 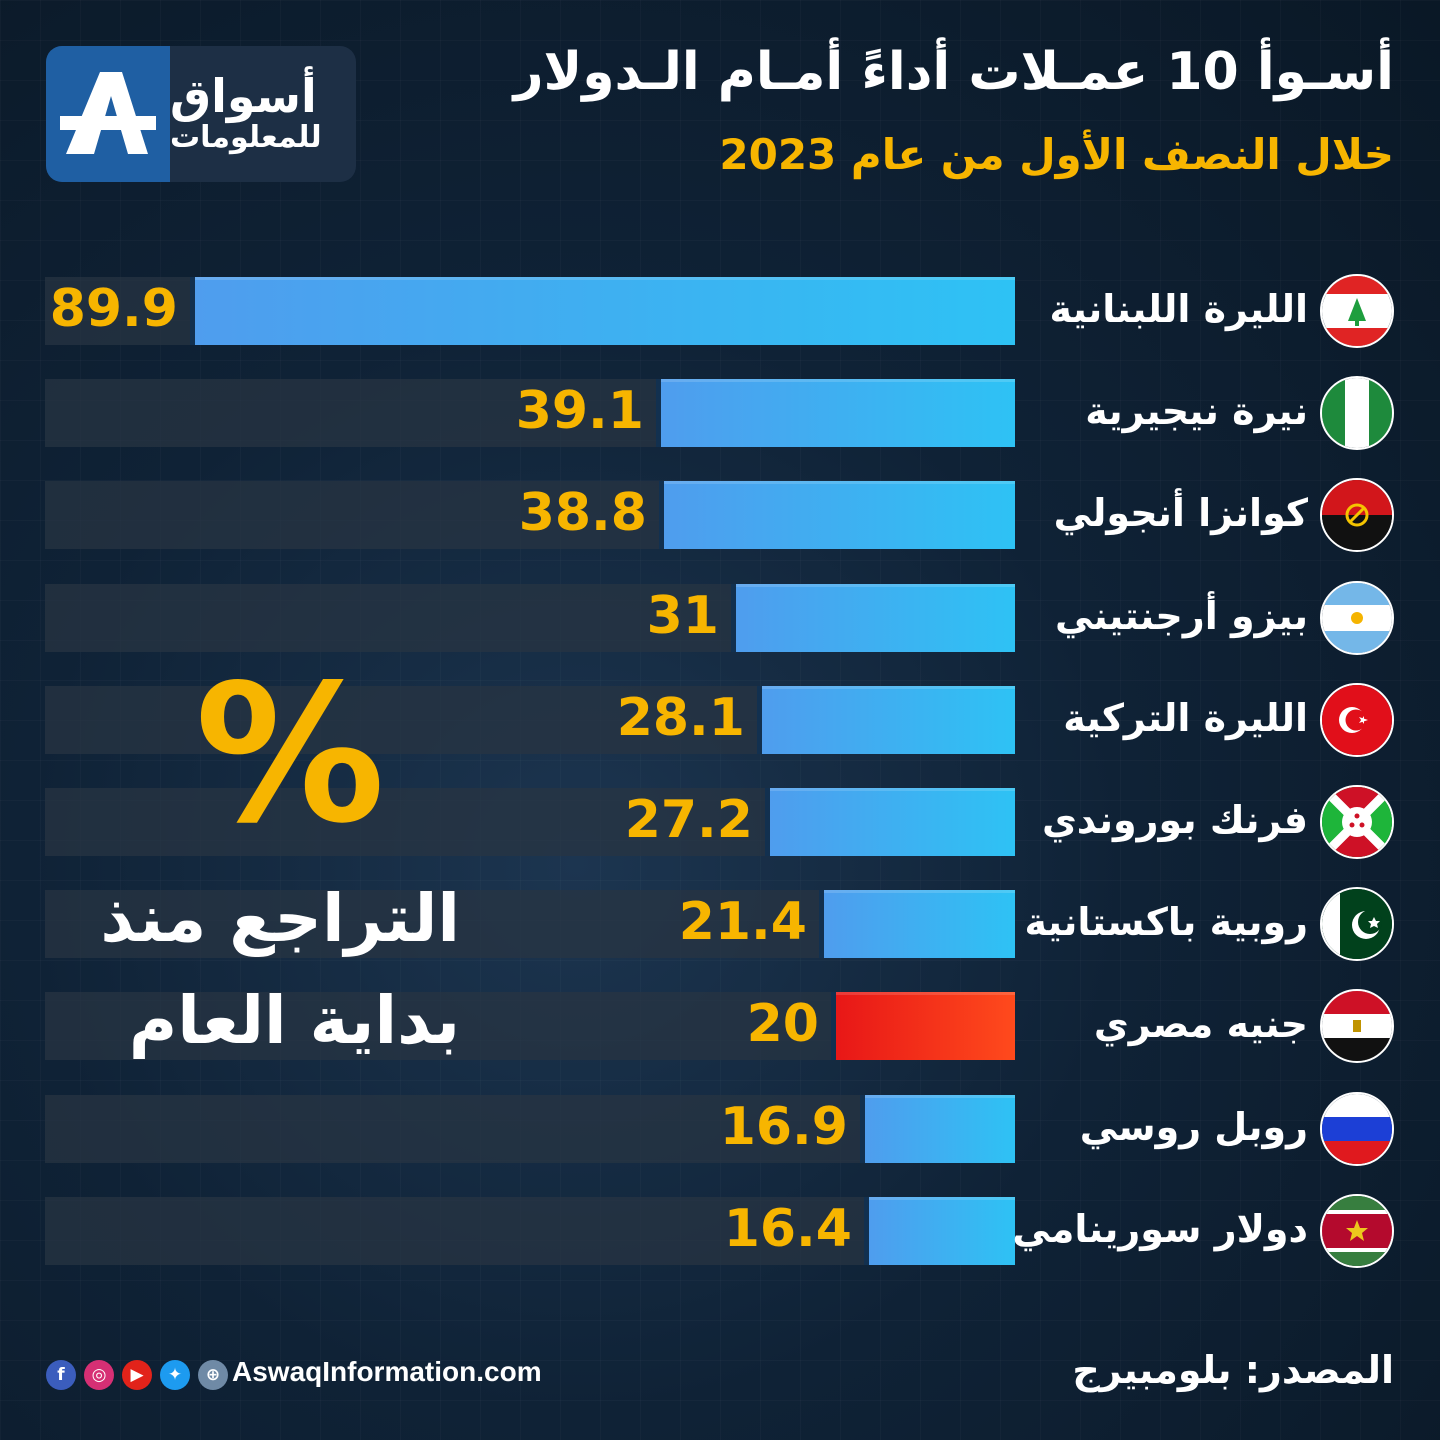 I want to click on category-label: دولار سورينامي, so click(x=1160, y=1229).